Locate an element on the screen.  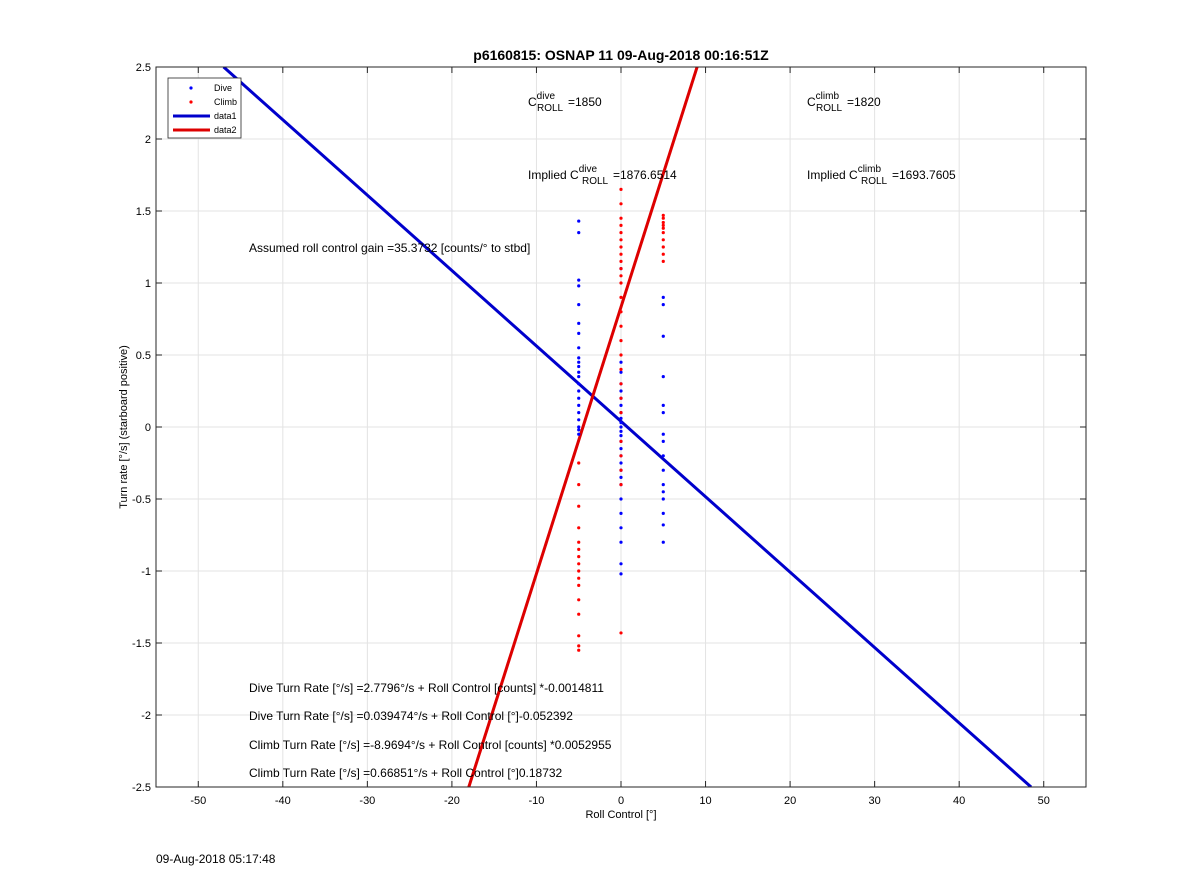
c-roll-climb-sub: ROLL is located at coordinates (829, 108).